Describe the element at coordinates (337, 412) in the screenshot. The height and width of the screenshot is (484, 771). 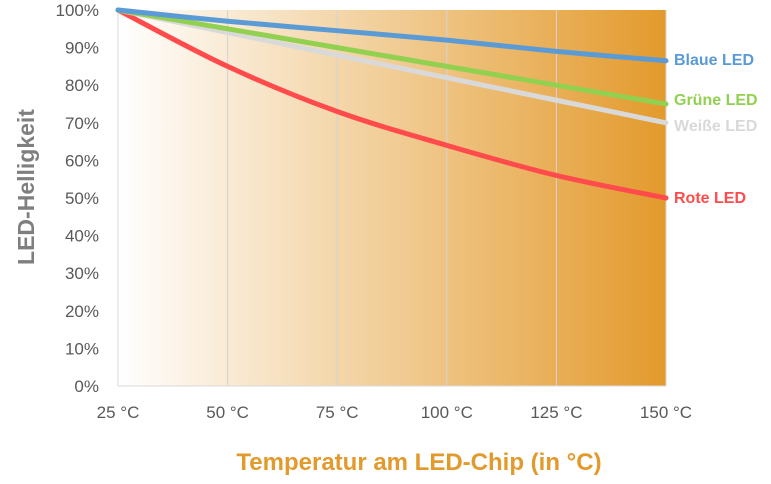
I see `x-tick-label: 75 °C` at that location.